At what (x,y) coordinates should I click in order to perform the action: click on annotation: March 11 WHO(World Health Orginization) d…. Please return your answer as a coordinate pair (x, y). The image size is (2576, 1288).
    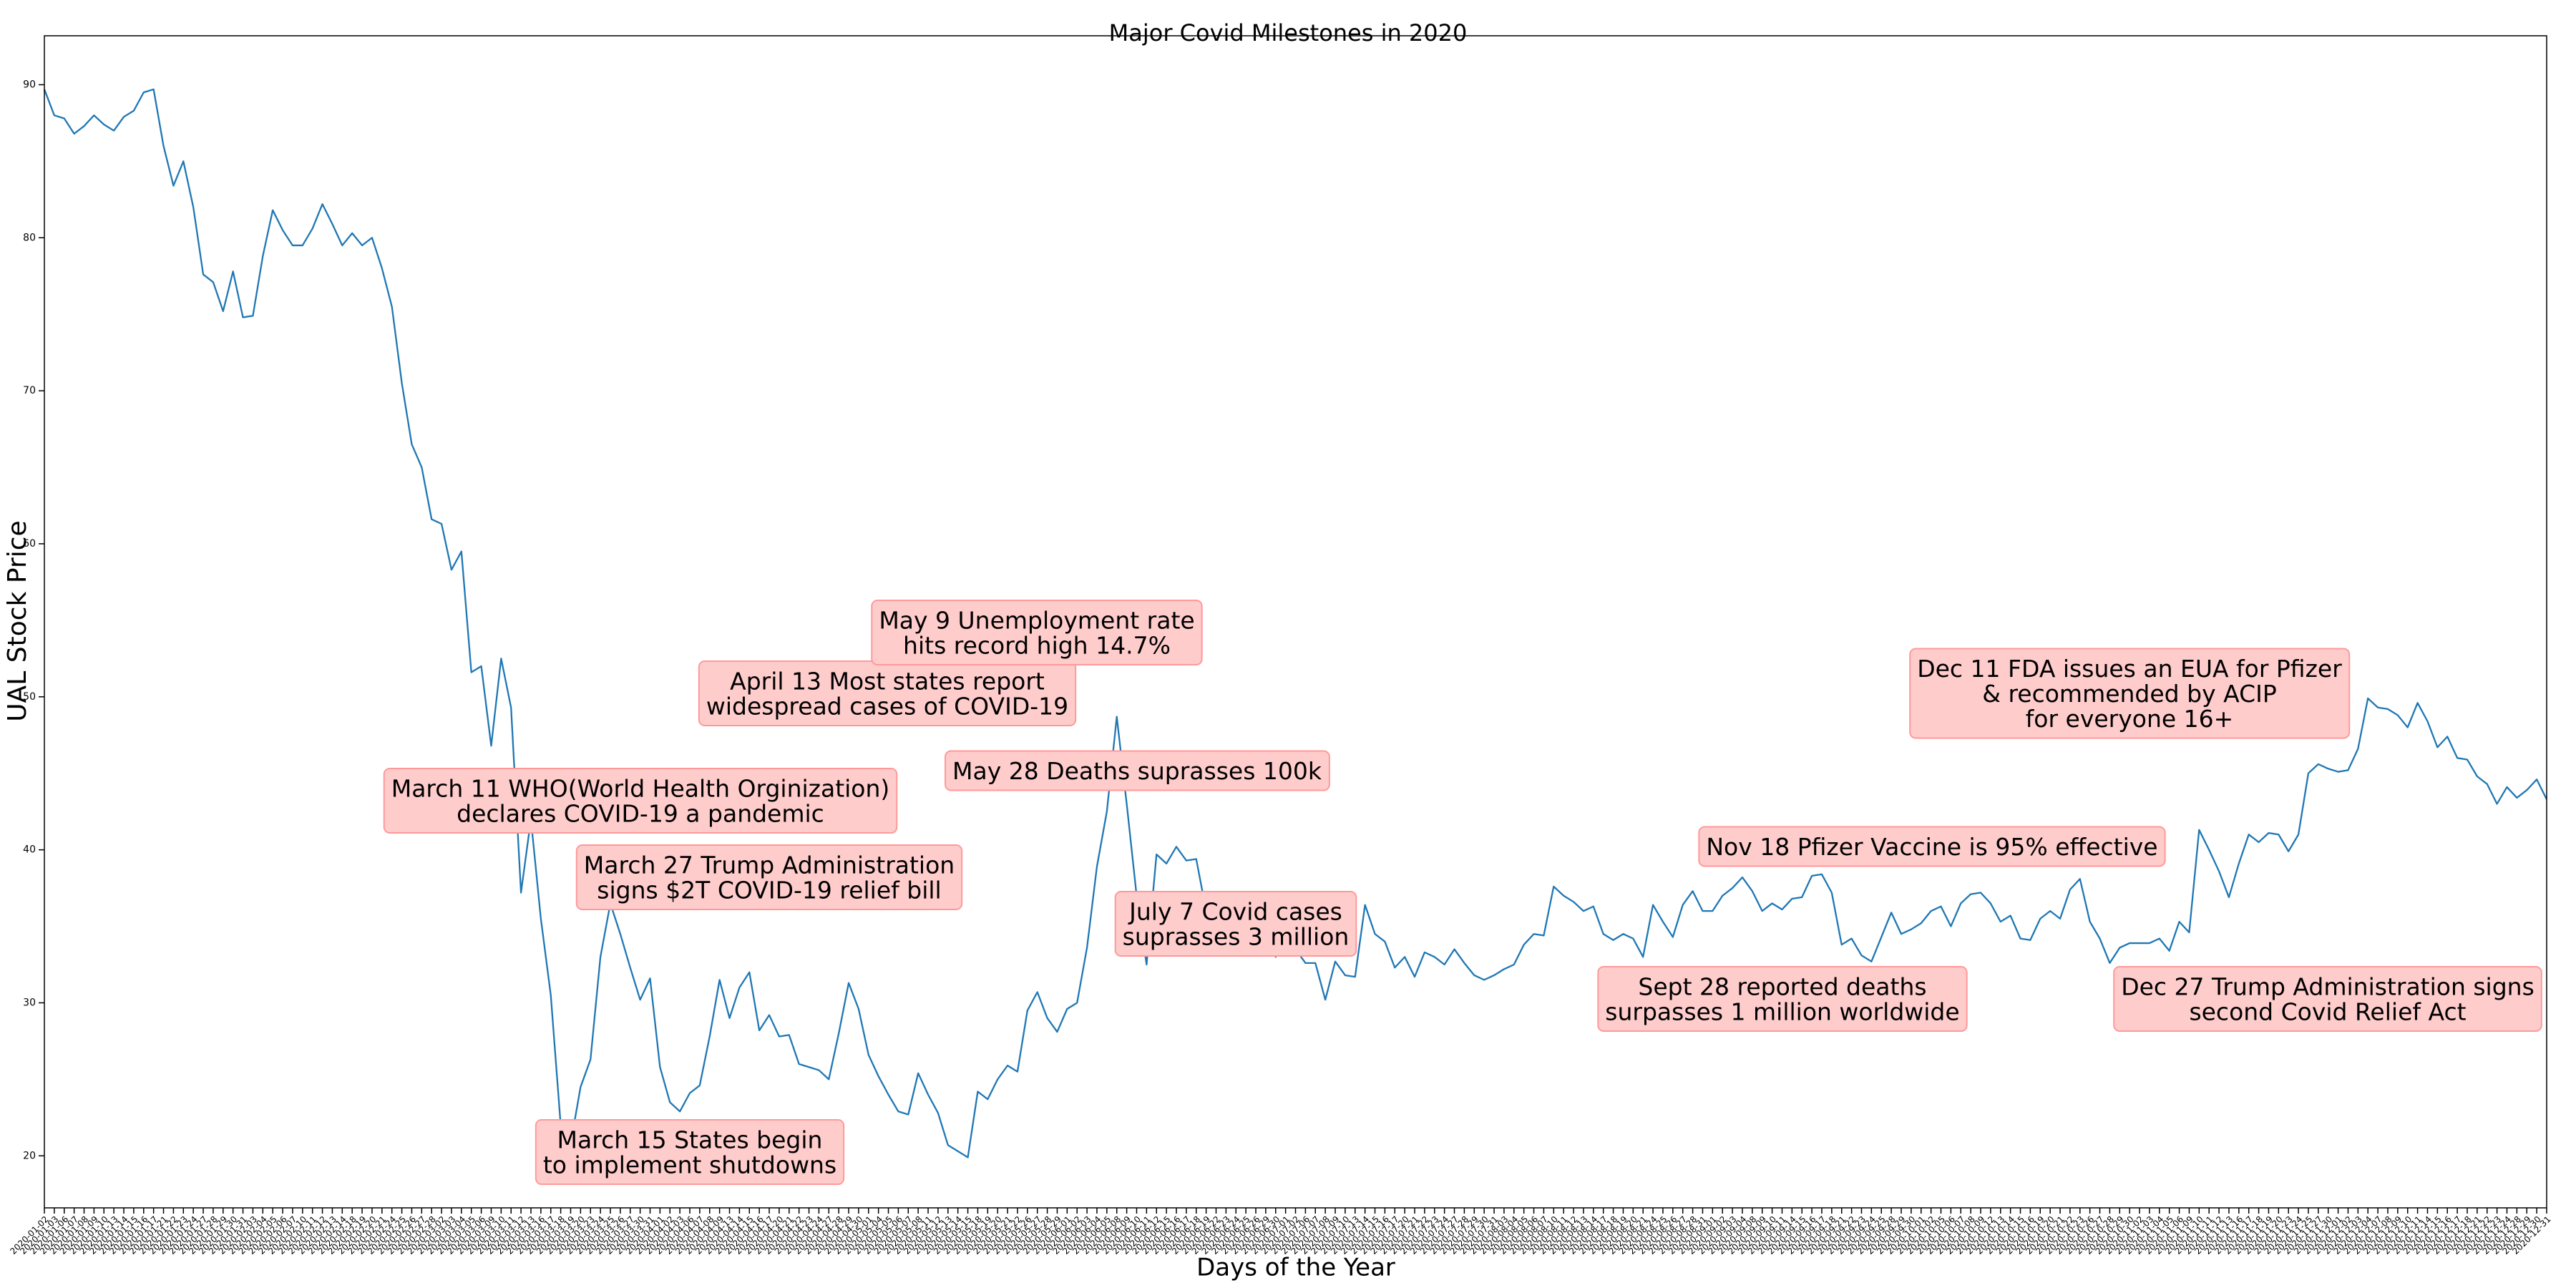
    Looking at the image, I should click on (640, 801).